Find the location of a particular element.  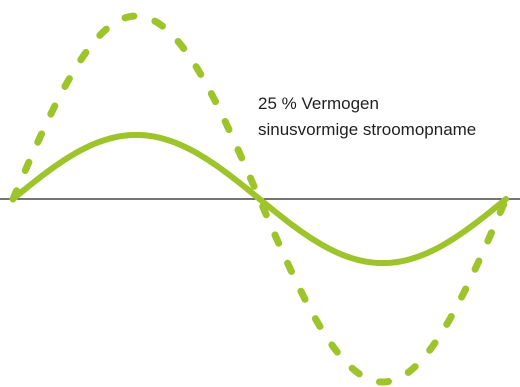

annotation-power-level: 25 % Vermogen is located at coordinates (318, 103).